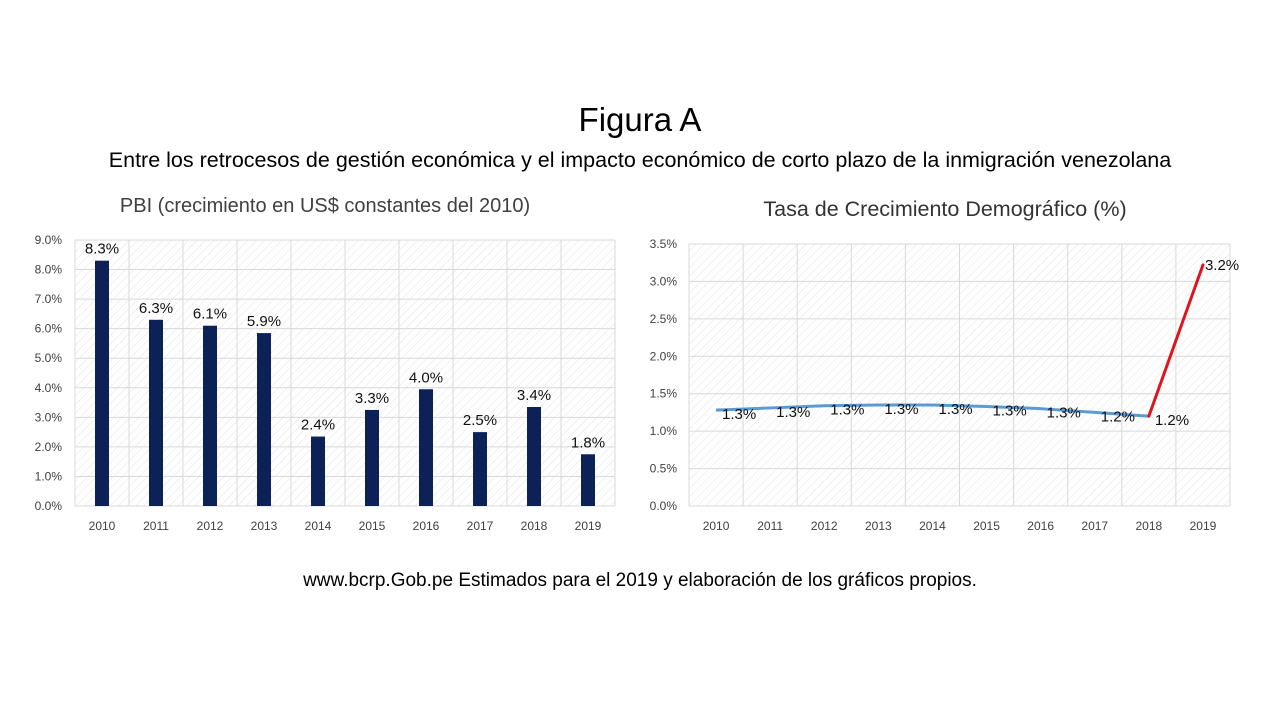 This screenshot has width=1280, height=720. Describe the element at coordinates (664, 319) in the screenshot. I see `y-tick-label: 2.5%` at that location.